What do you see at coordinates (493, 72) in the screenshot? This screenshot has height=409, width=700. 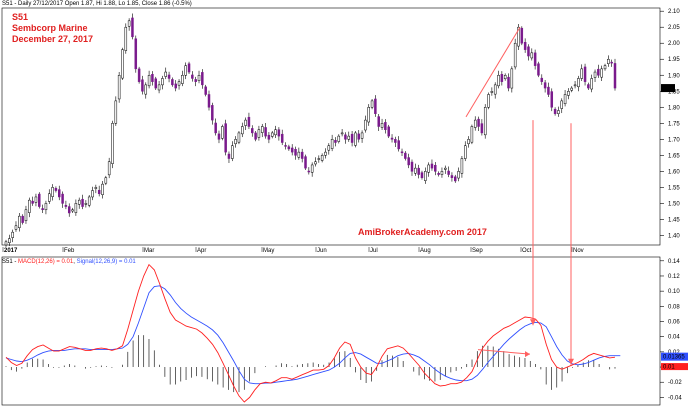 I see `uptrend-annotation-line` at bounding box center [493, 72].